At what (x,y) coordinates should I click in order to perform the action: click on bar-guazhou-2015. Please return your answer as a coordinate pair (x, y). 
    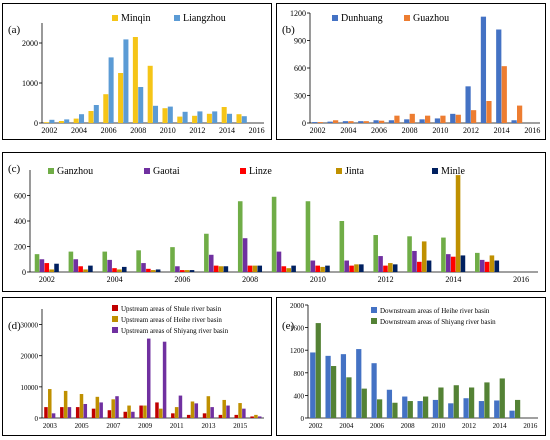
    Looking at the image, I should click on (520, 114).